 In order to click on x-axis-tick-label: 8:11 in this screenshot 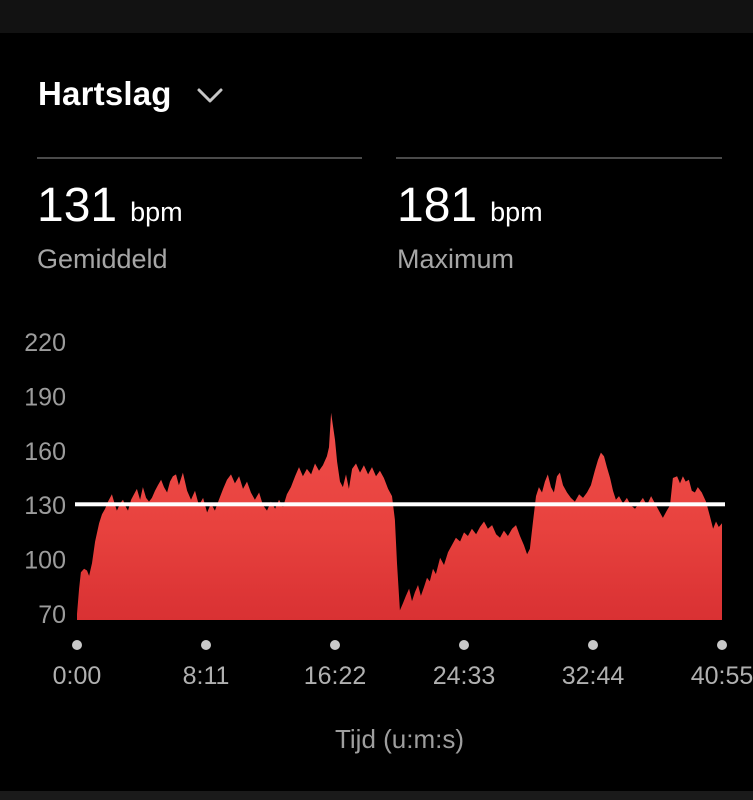, I will do `click(206, 676)`.